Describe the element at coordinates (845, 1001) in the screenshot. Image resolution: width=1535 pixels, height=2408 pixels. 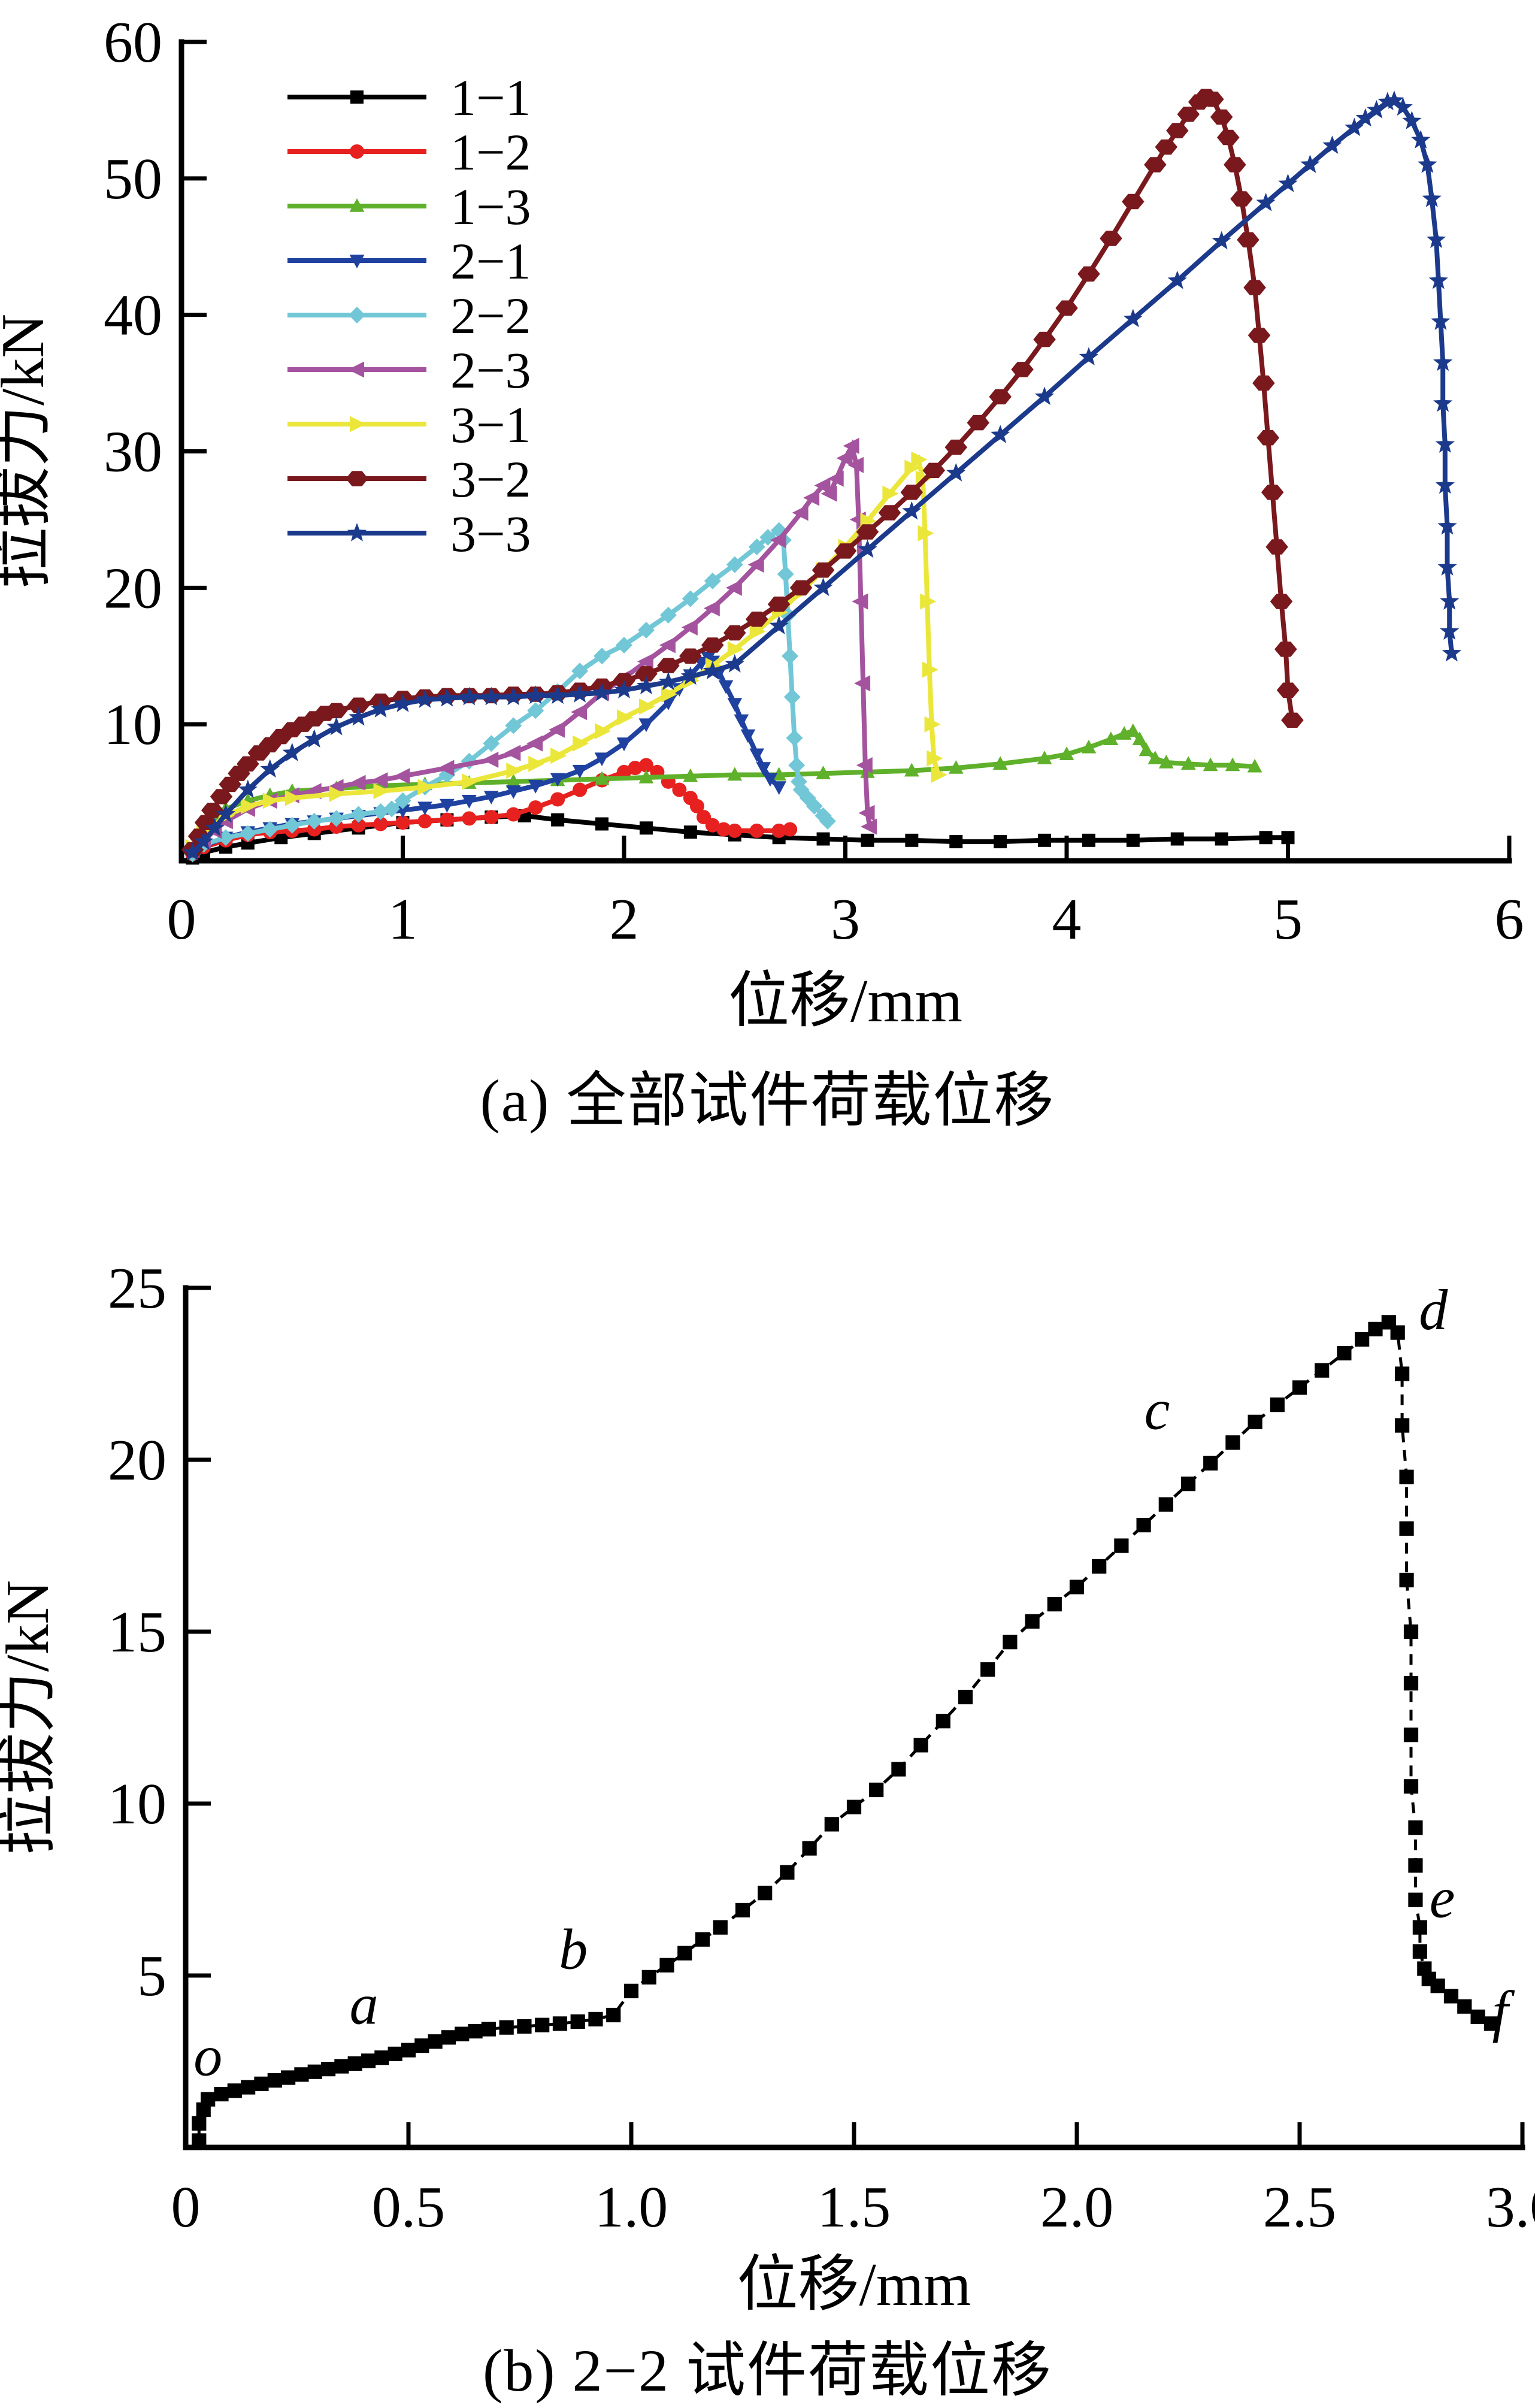
I see `x-axis-label-a: 位移/mm` at that location.